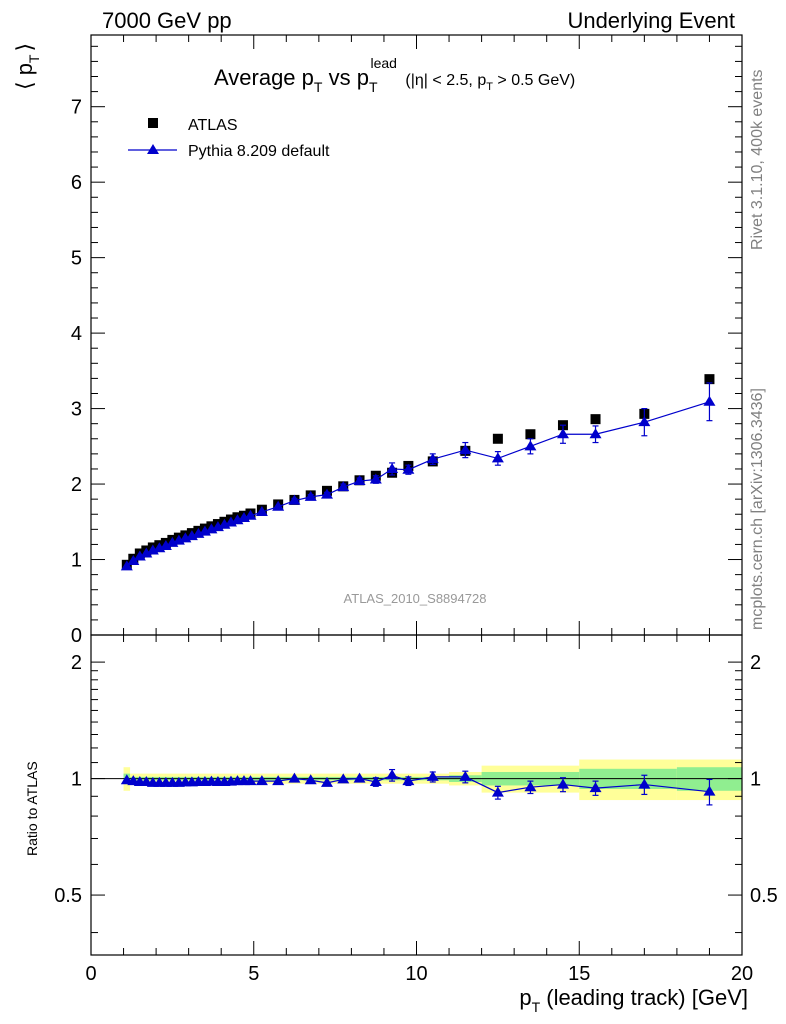  Describe the element at coordinates (345, 77) in the screenshot. I see `title-mid: vs p` at that location.